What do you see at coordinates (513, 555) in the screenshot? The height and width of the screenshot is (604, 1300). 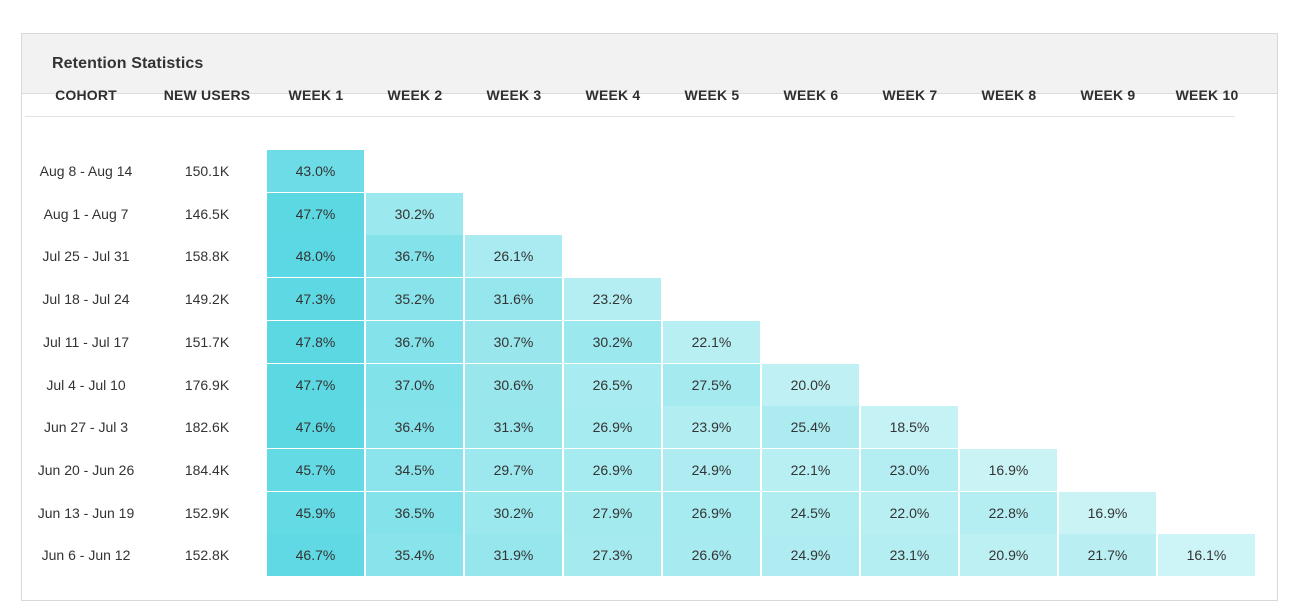 I see `retention-cell: 31.9%` at bounding box center [513, 555].